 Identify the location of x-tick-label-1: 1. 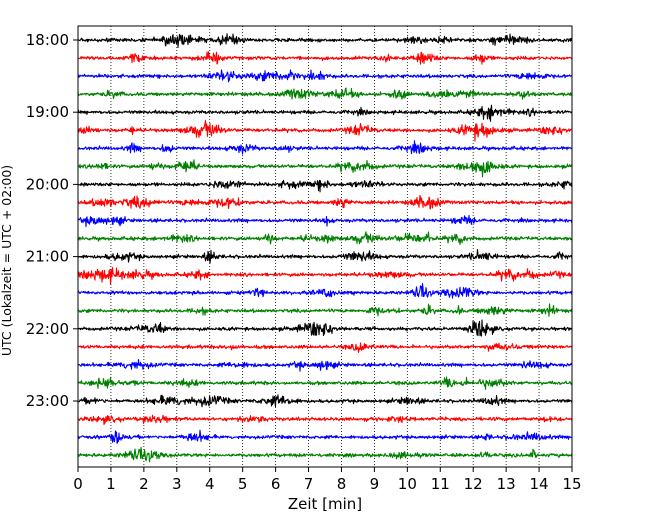
(111, 484).